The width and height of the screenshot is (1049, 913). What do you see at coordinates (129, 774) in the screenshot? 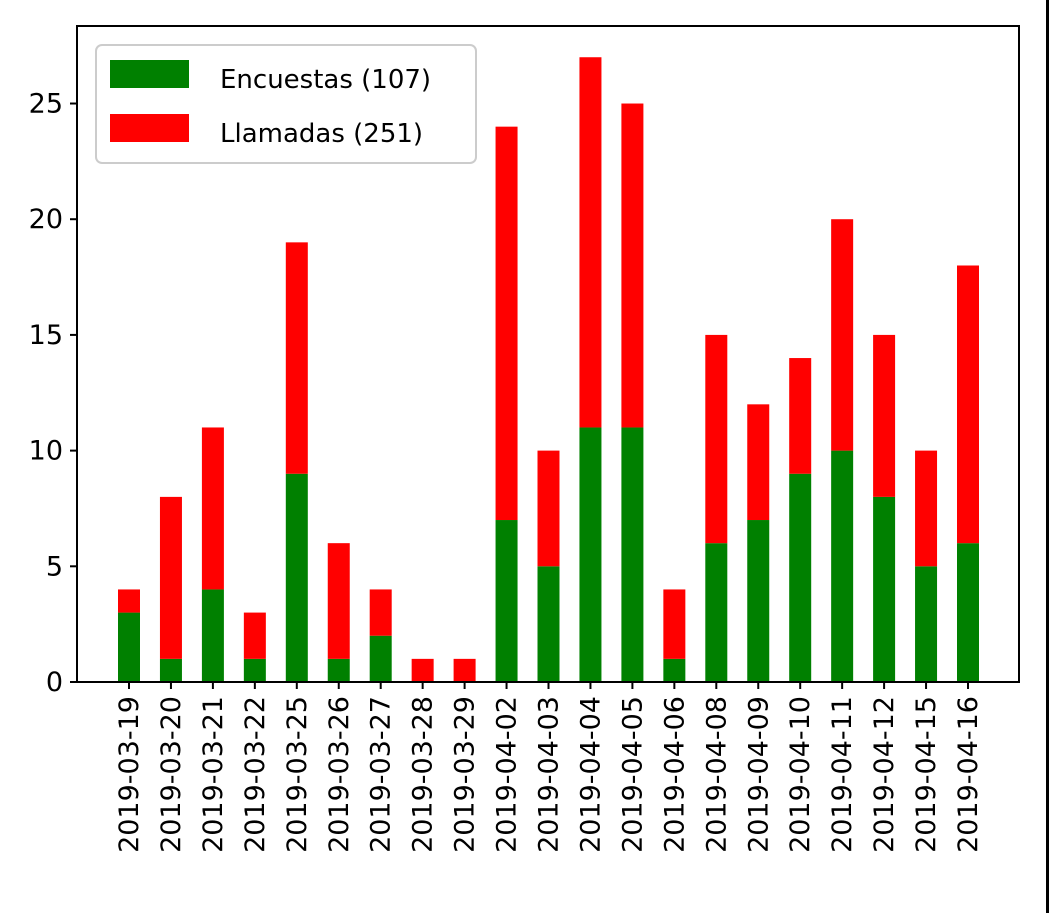
I see `x-tick-label: 2019-03-19` at bounding box center [129, 774].